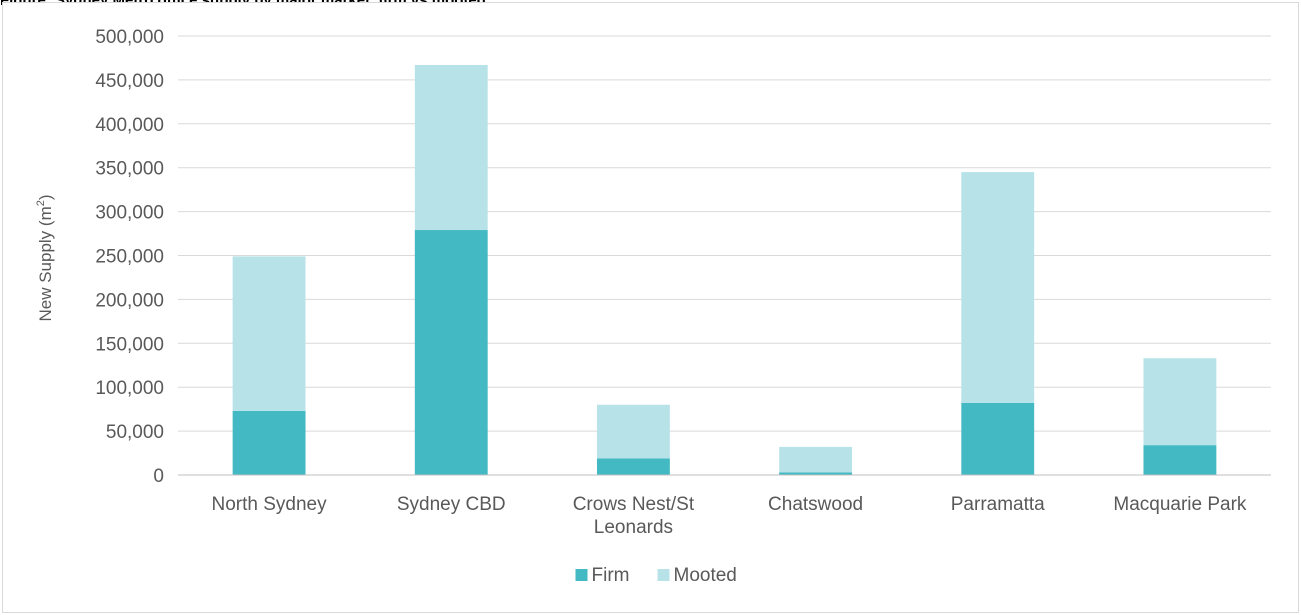 The width and height of the screenshot is (1301, 615). Describe the element at coordinates (581, 575) in the screenshot. I see `legend-swatch-firm` at that location.